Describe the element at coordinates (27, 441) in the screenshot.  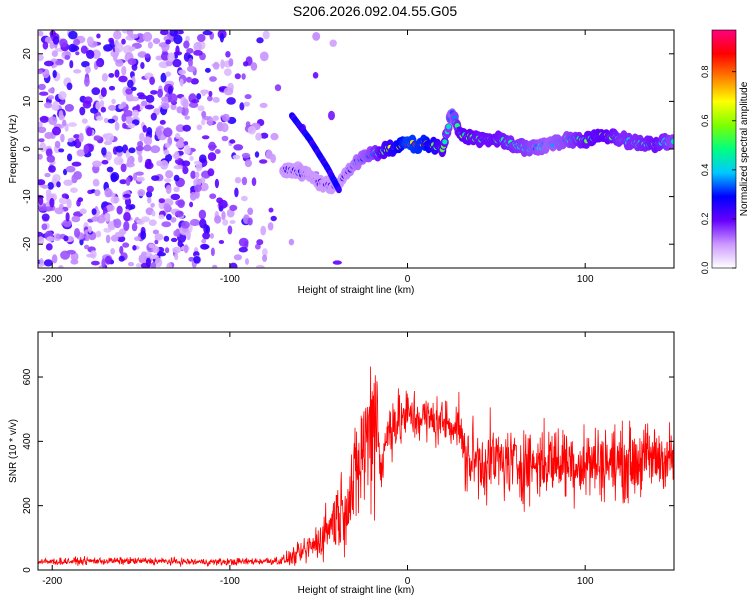
I see `y-tick-label: 400` at that location.